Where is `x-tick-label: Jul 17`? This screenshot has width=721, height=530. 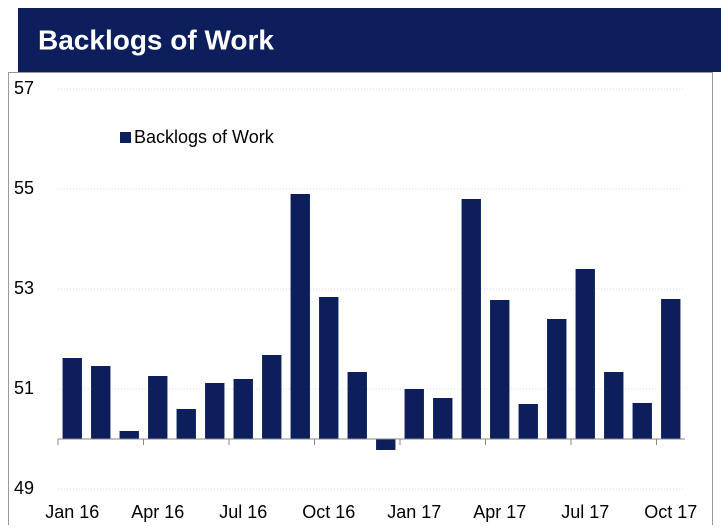 x-tick-label: Jul 17 is located at coordinates (585, 512).